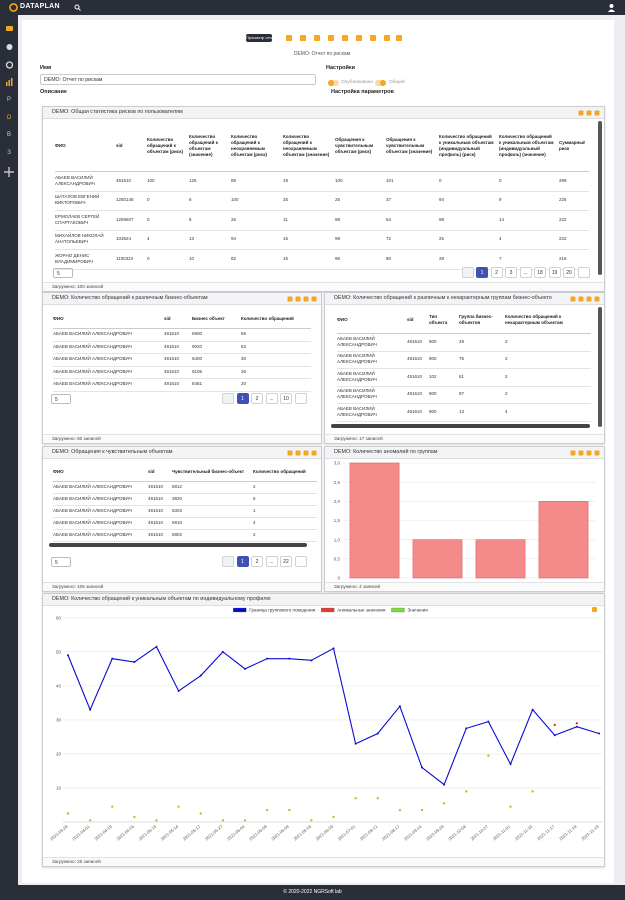 The width and height of the screenshot is (625, 900). Describe the element at coordinates (358, 83) in the screenshot. I see `toggles` at that location.